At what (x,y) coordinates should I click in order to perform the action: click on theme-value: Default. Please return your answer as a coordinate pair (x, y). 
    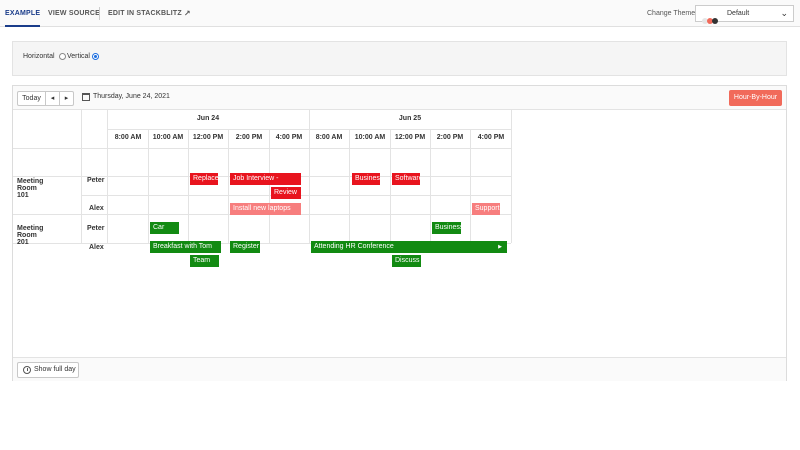
    Looking at the image, I should click on (738, 13).